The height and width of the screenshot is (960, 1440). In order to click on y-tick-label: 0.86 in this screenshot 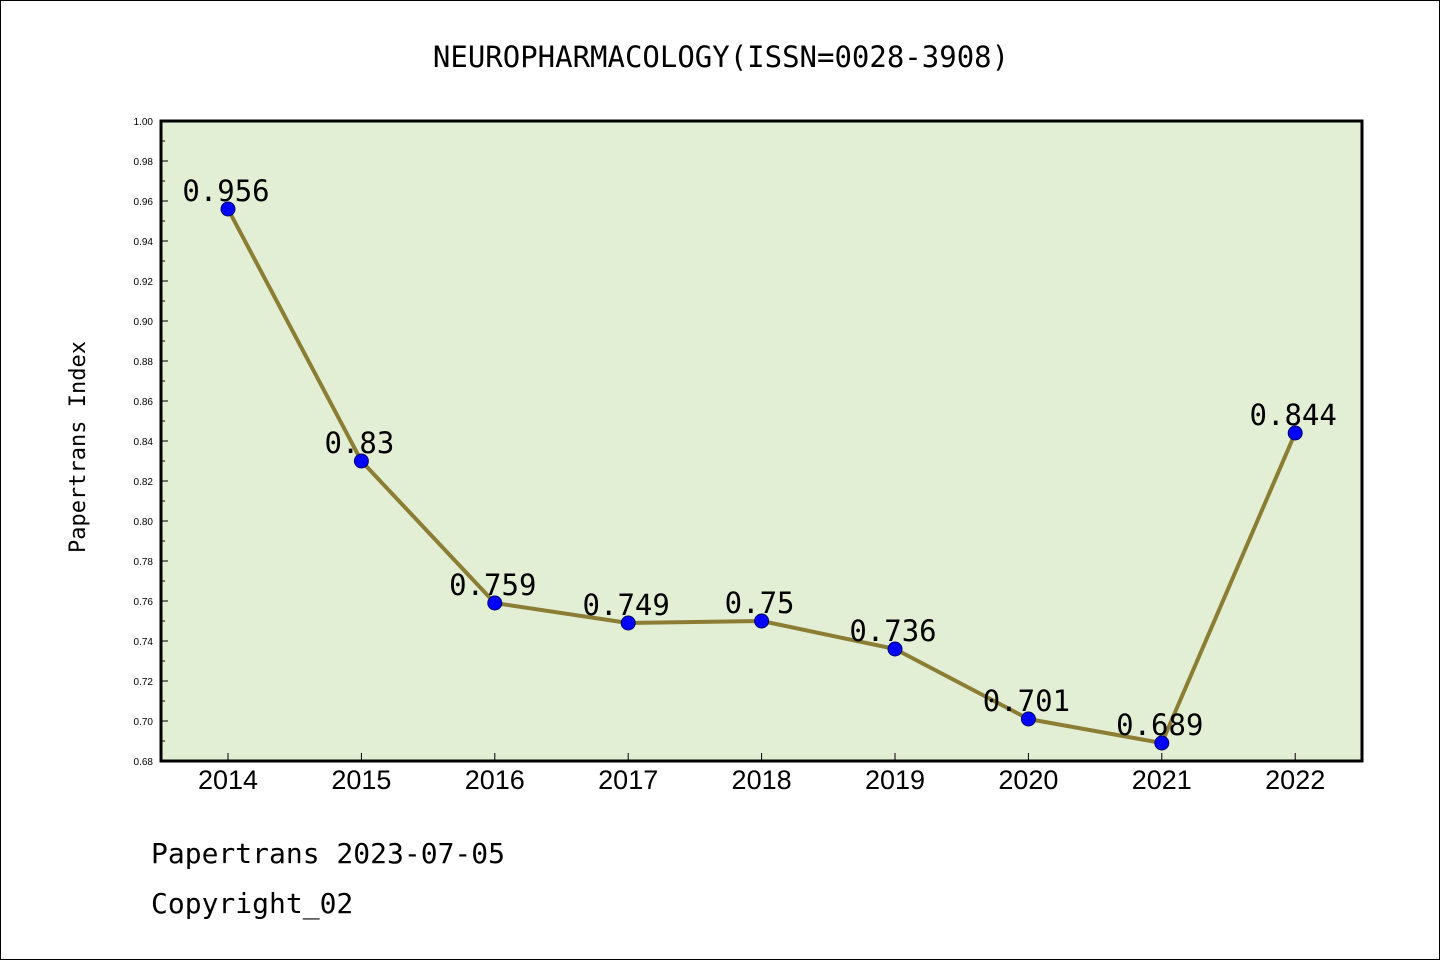, I will do `click(144, 402)`.